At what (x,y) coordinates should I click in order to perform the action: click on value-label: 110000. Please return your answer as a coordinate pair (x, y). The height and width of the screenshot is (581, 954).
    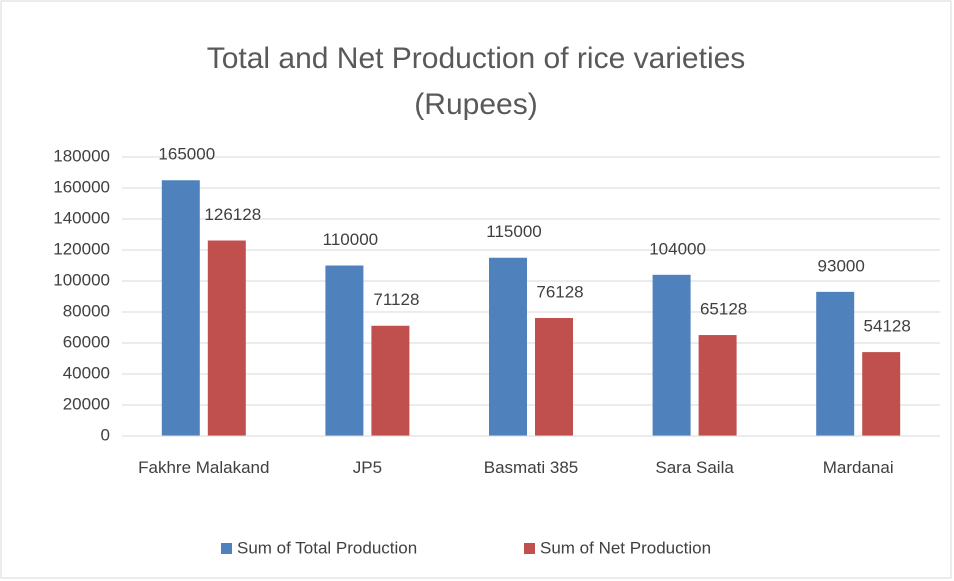
    Looking at the image, I should click on (350, 239).